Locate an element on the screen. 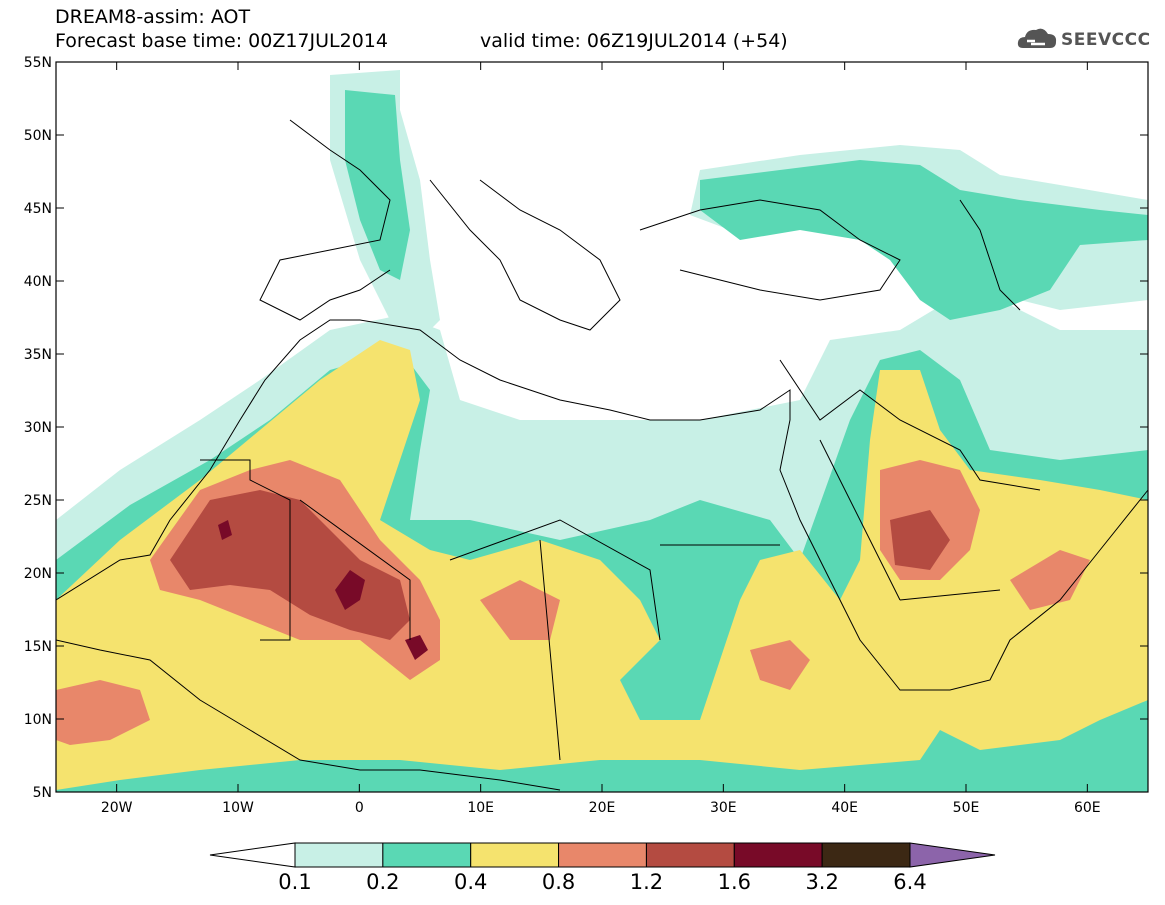 The width and height of the screenshot is (1165, 905). lat-label: 5N is located at coordinates (42, 793).